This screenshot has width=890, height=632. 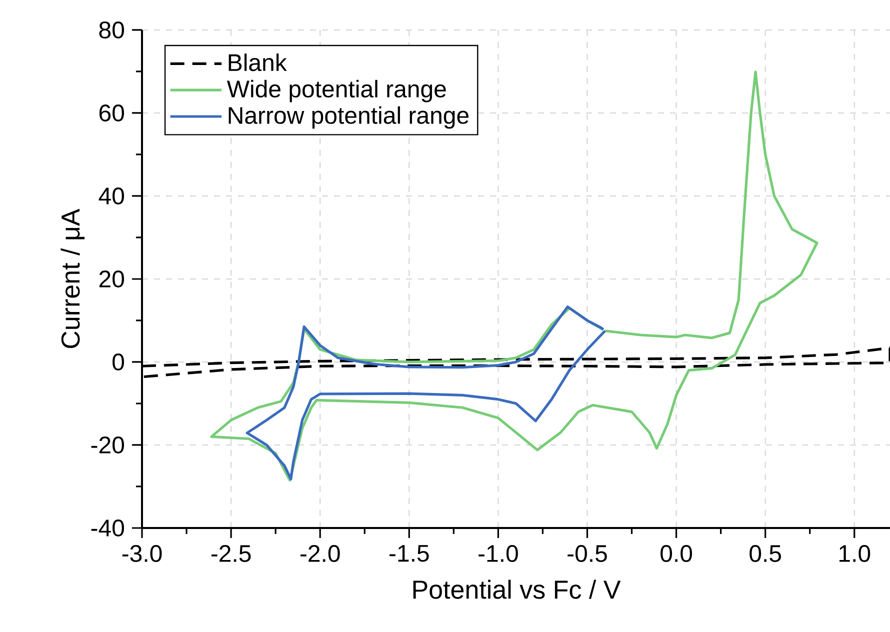 What do you see at coordinates (111, 113) in the screenshot?
I see `y-tick-label: 60` at bounding box center [111, 113].